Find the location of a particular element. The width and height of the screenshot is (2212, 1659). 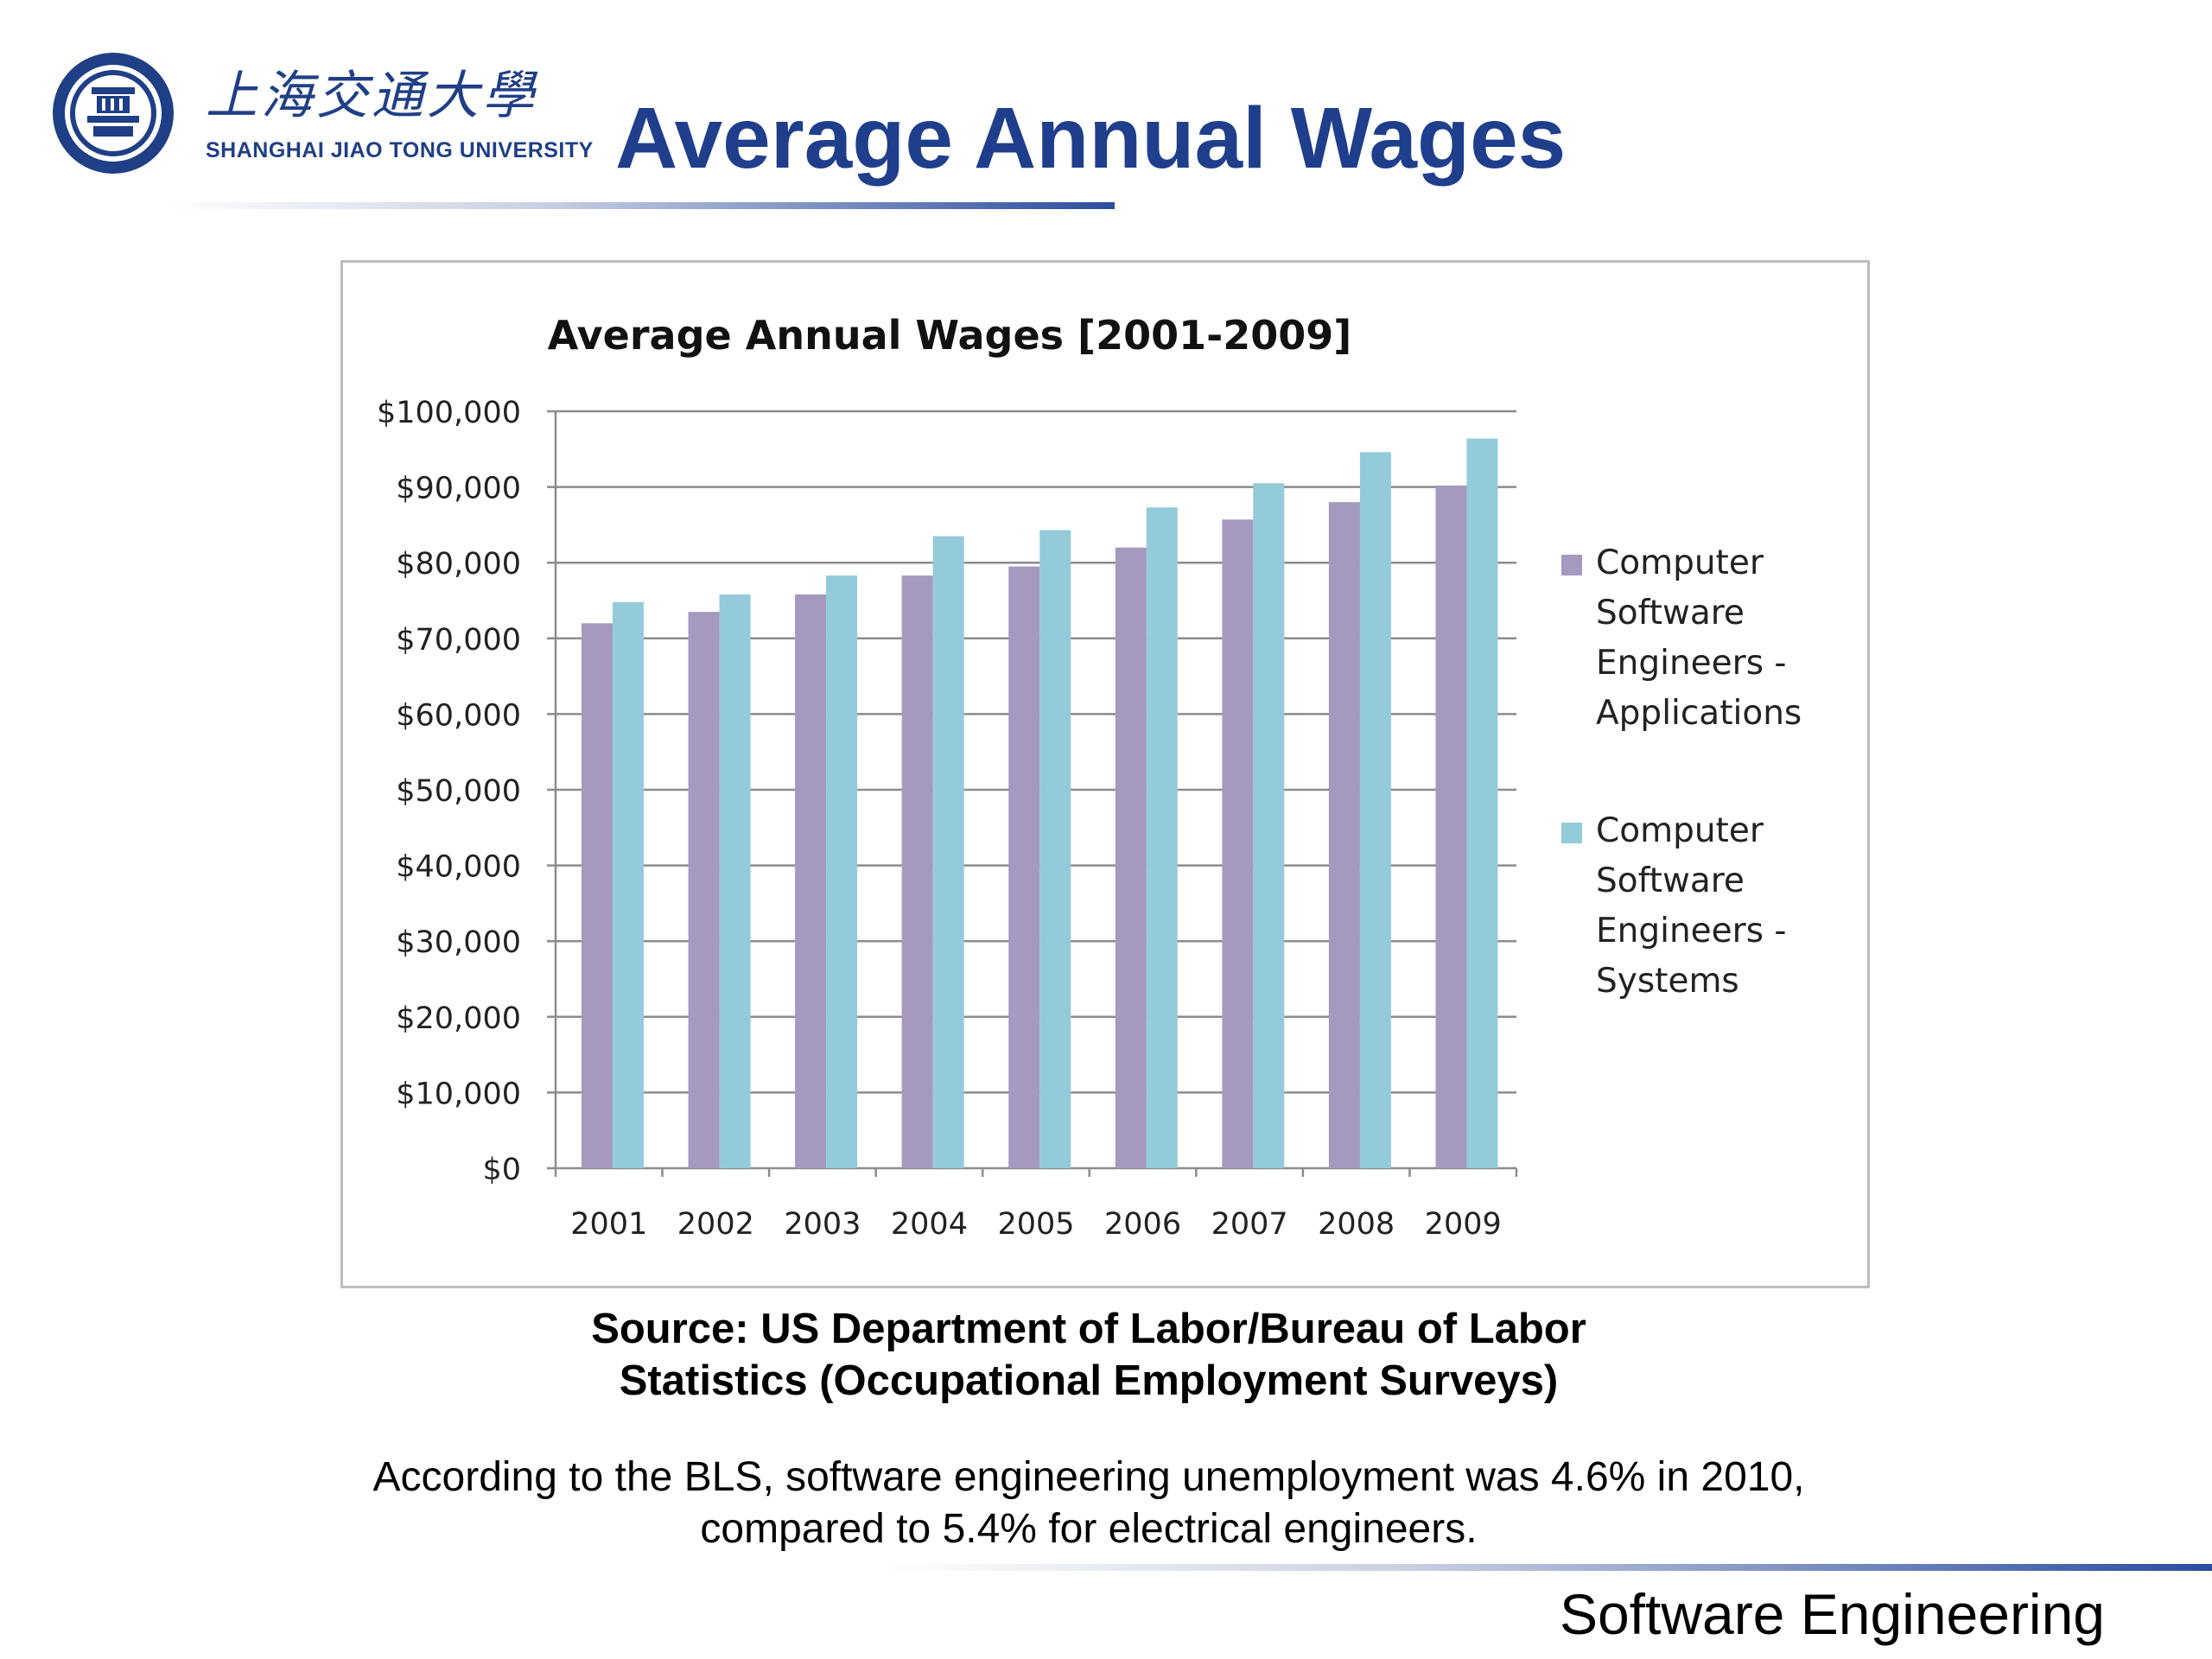

x-tick-label: 2009 is located at coordinates (1463, 1224).